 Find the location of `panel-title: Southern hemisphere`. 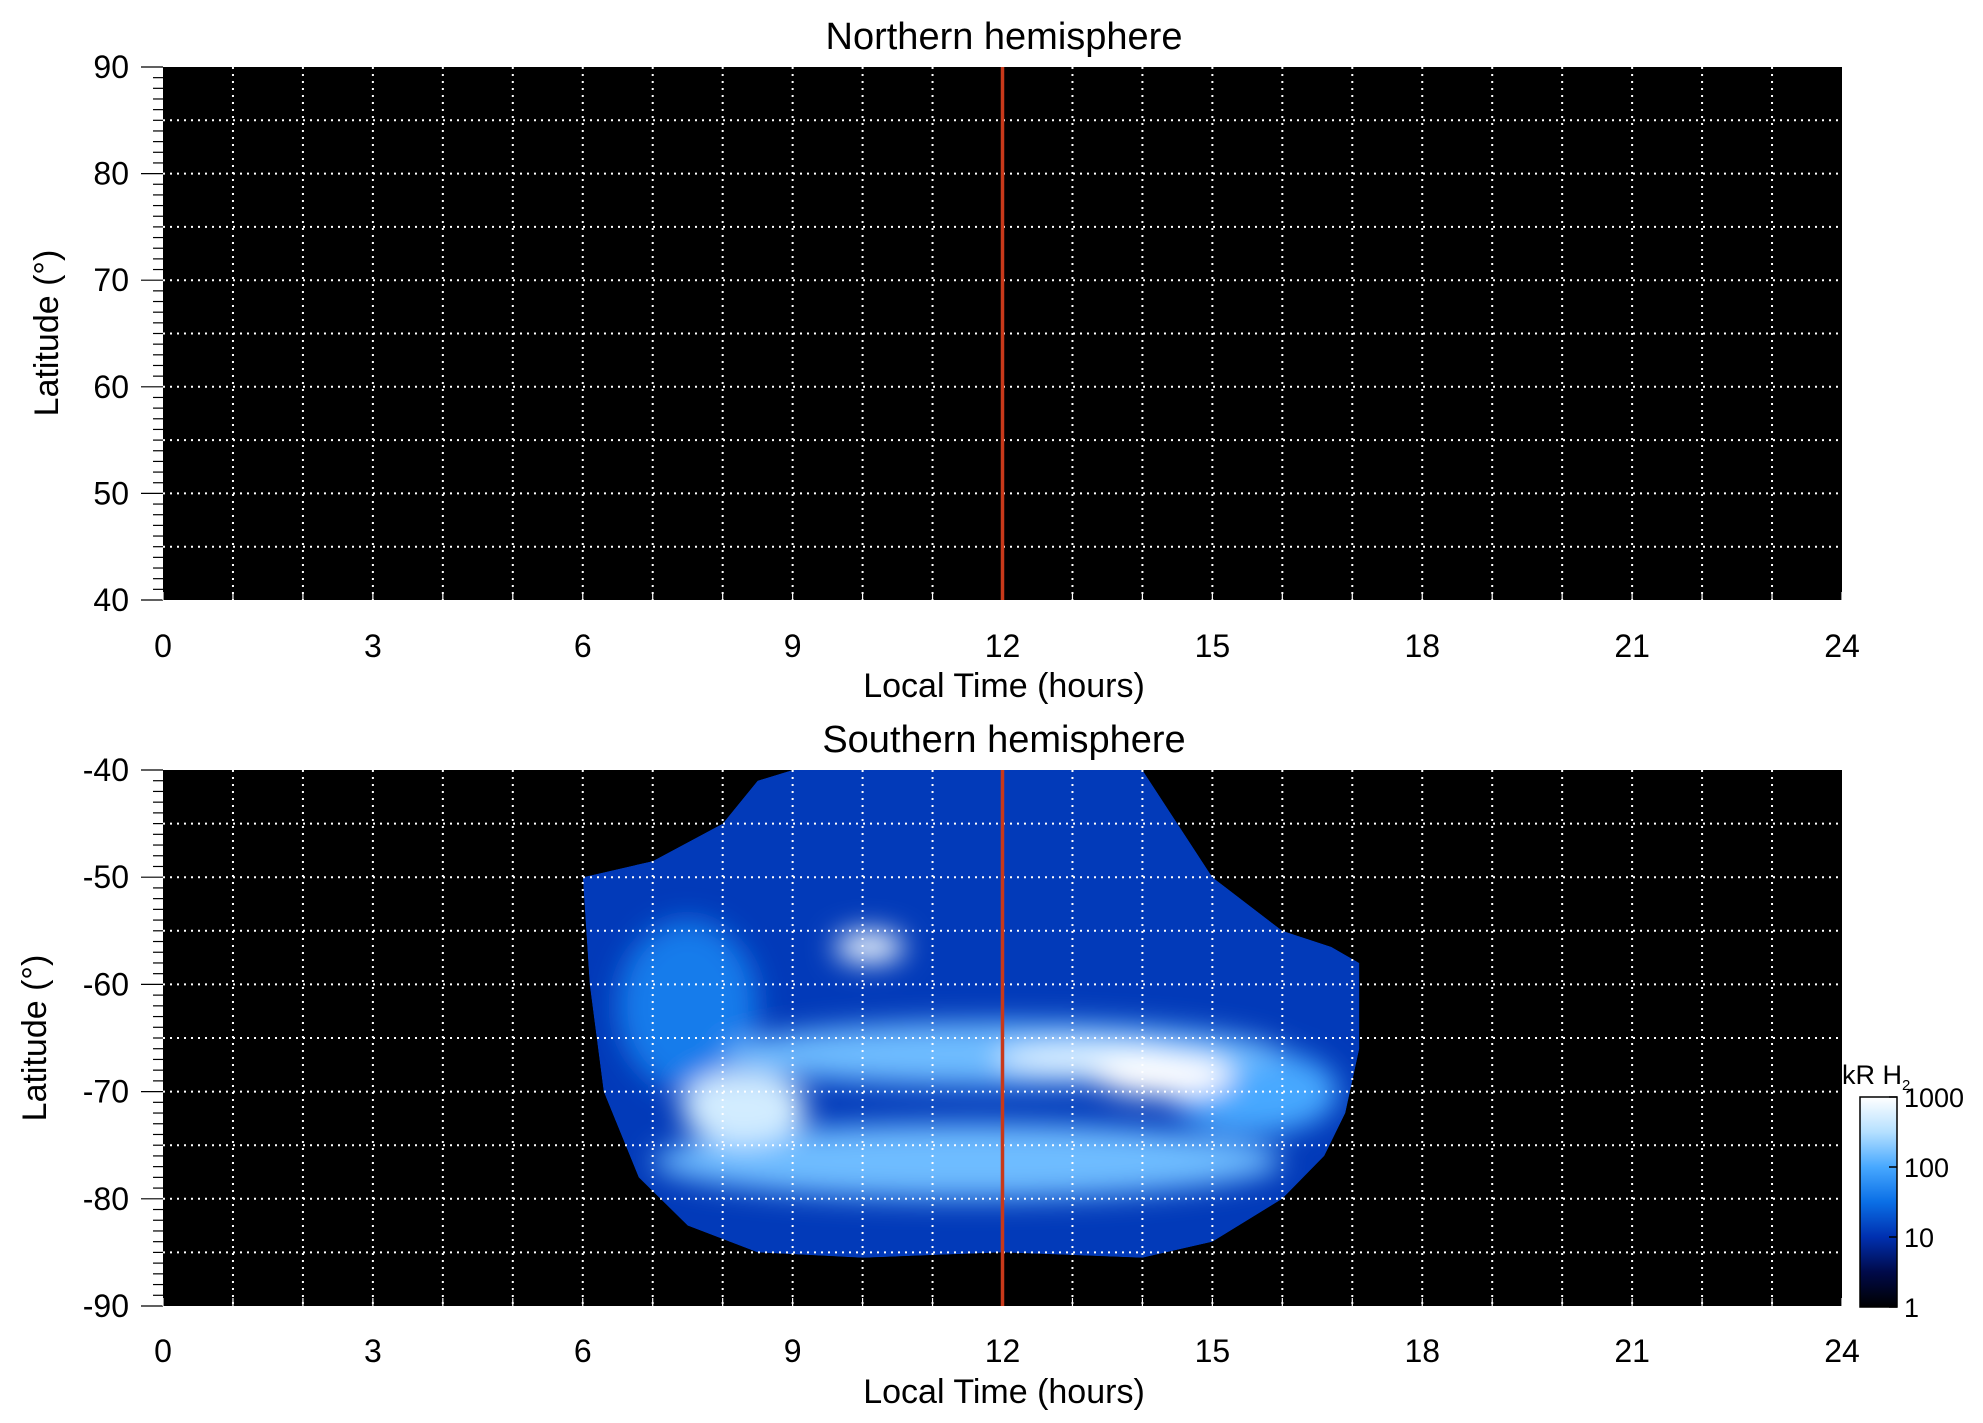

panel-title: Southern hemisphere is located at coordinates (1003, 740).